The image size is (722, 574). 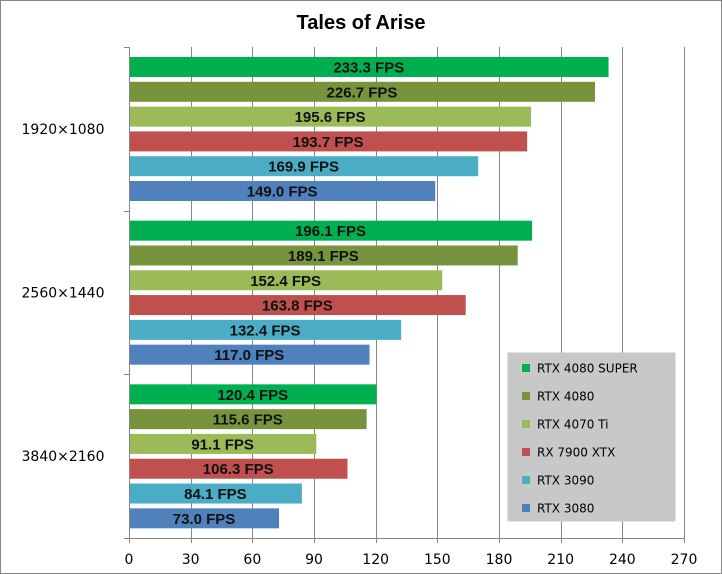 I want to click on bar-data-label: 195.6 FPS, so click(x=330, y=117).